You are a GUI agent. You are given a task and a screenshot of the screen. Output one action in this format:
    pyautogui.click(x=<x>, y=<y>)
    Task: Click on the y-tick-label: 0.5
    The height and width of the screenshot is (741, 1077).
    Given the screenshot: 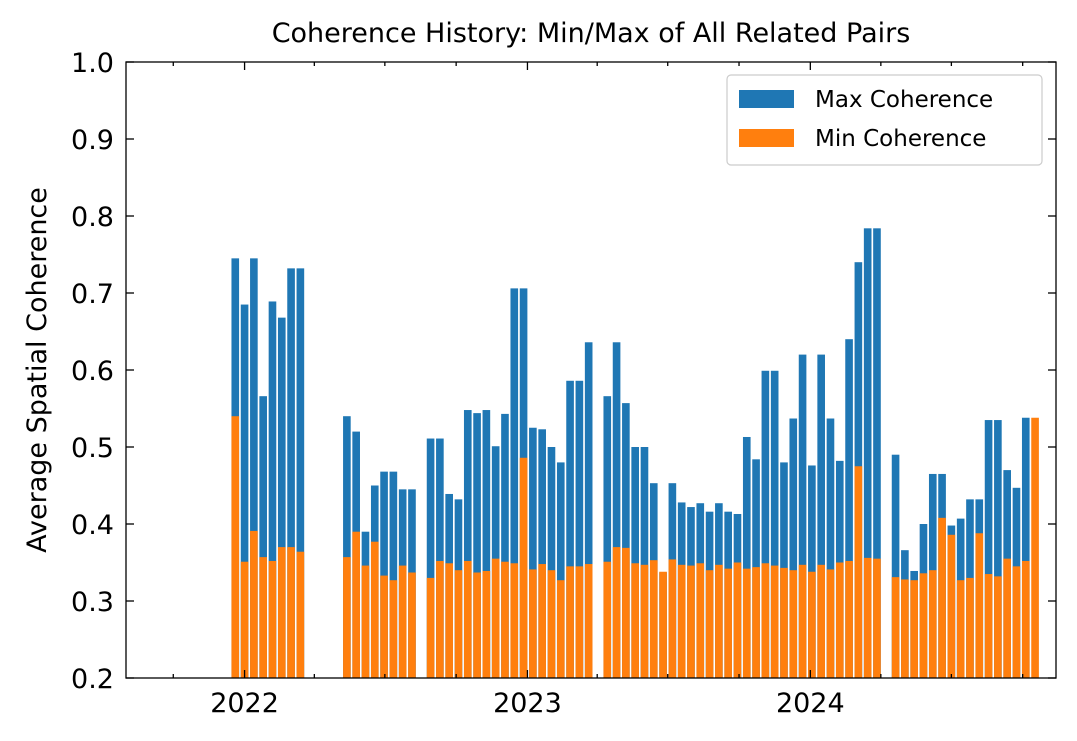 What is the action you would take?
    pyautogui.click(x=92, y=448)
    